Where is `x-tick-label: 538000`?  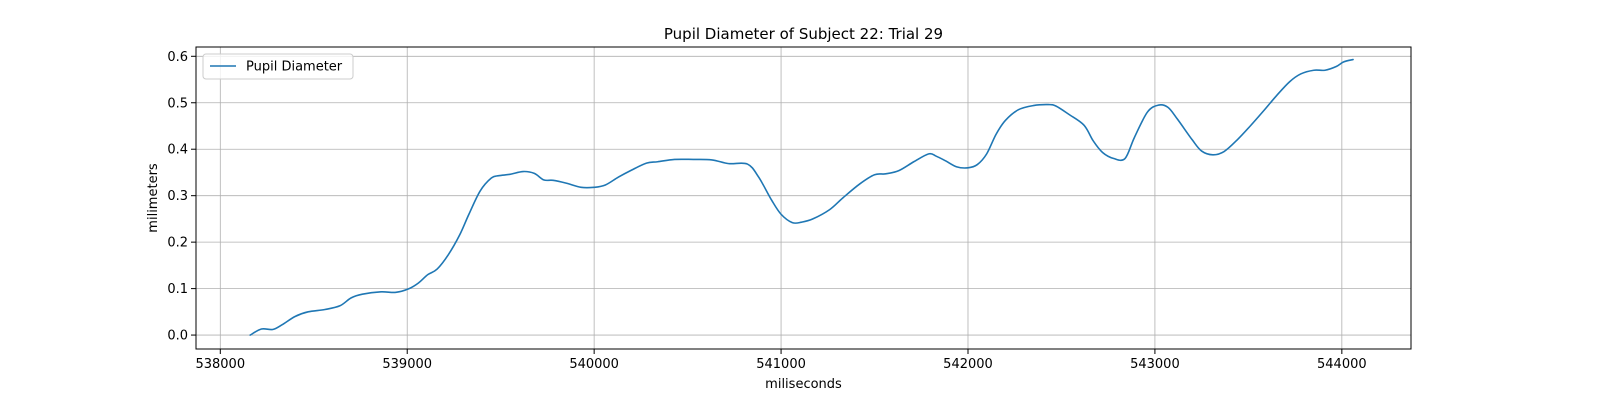 x-tick-label: 538000 is located at coordinates (220, 364).